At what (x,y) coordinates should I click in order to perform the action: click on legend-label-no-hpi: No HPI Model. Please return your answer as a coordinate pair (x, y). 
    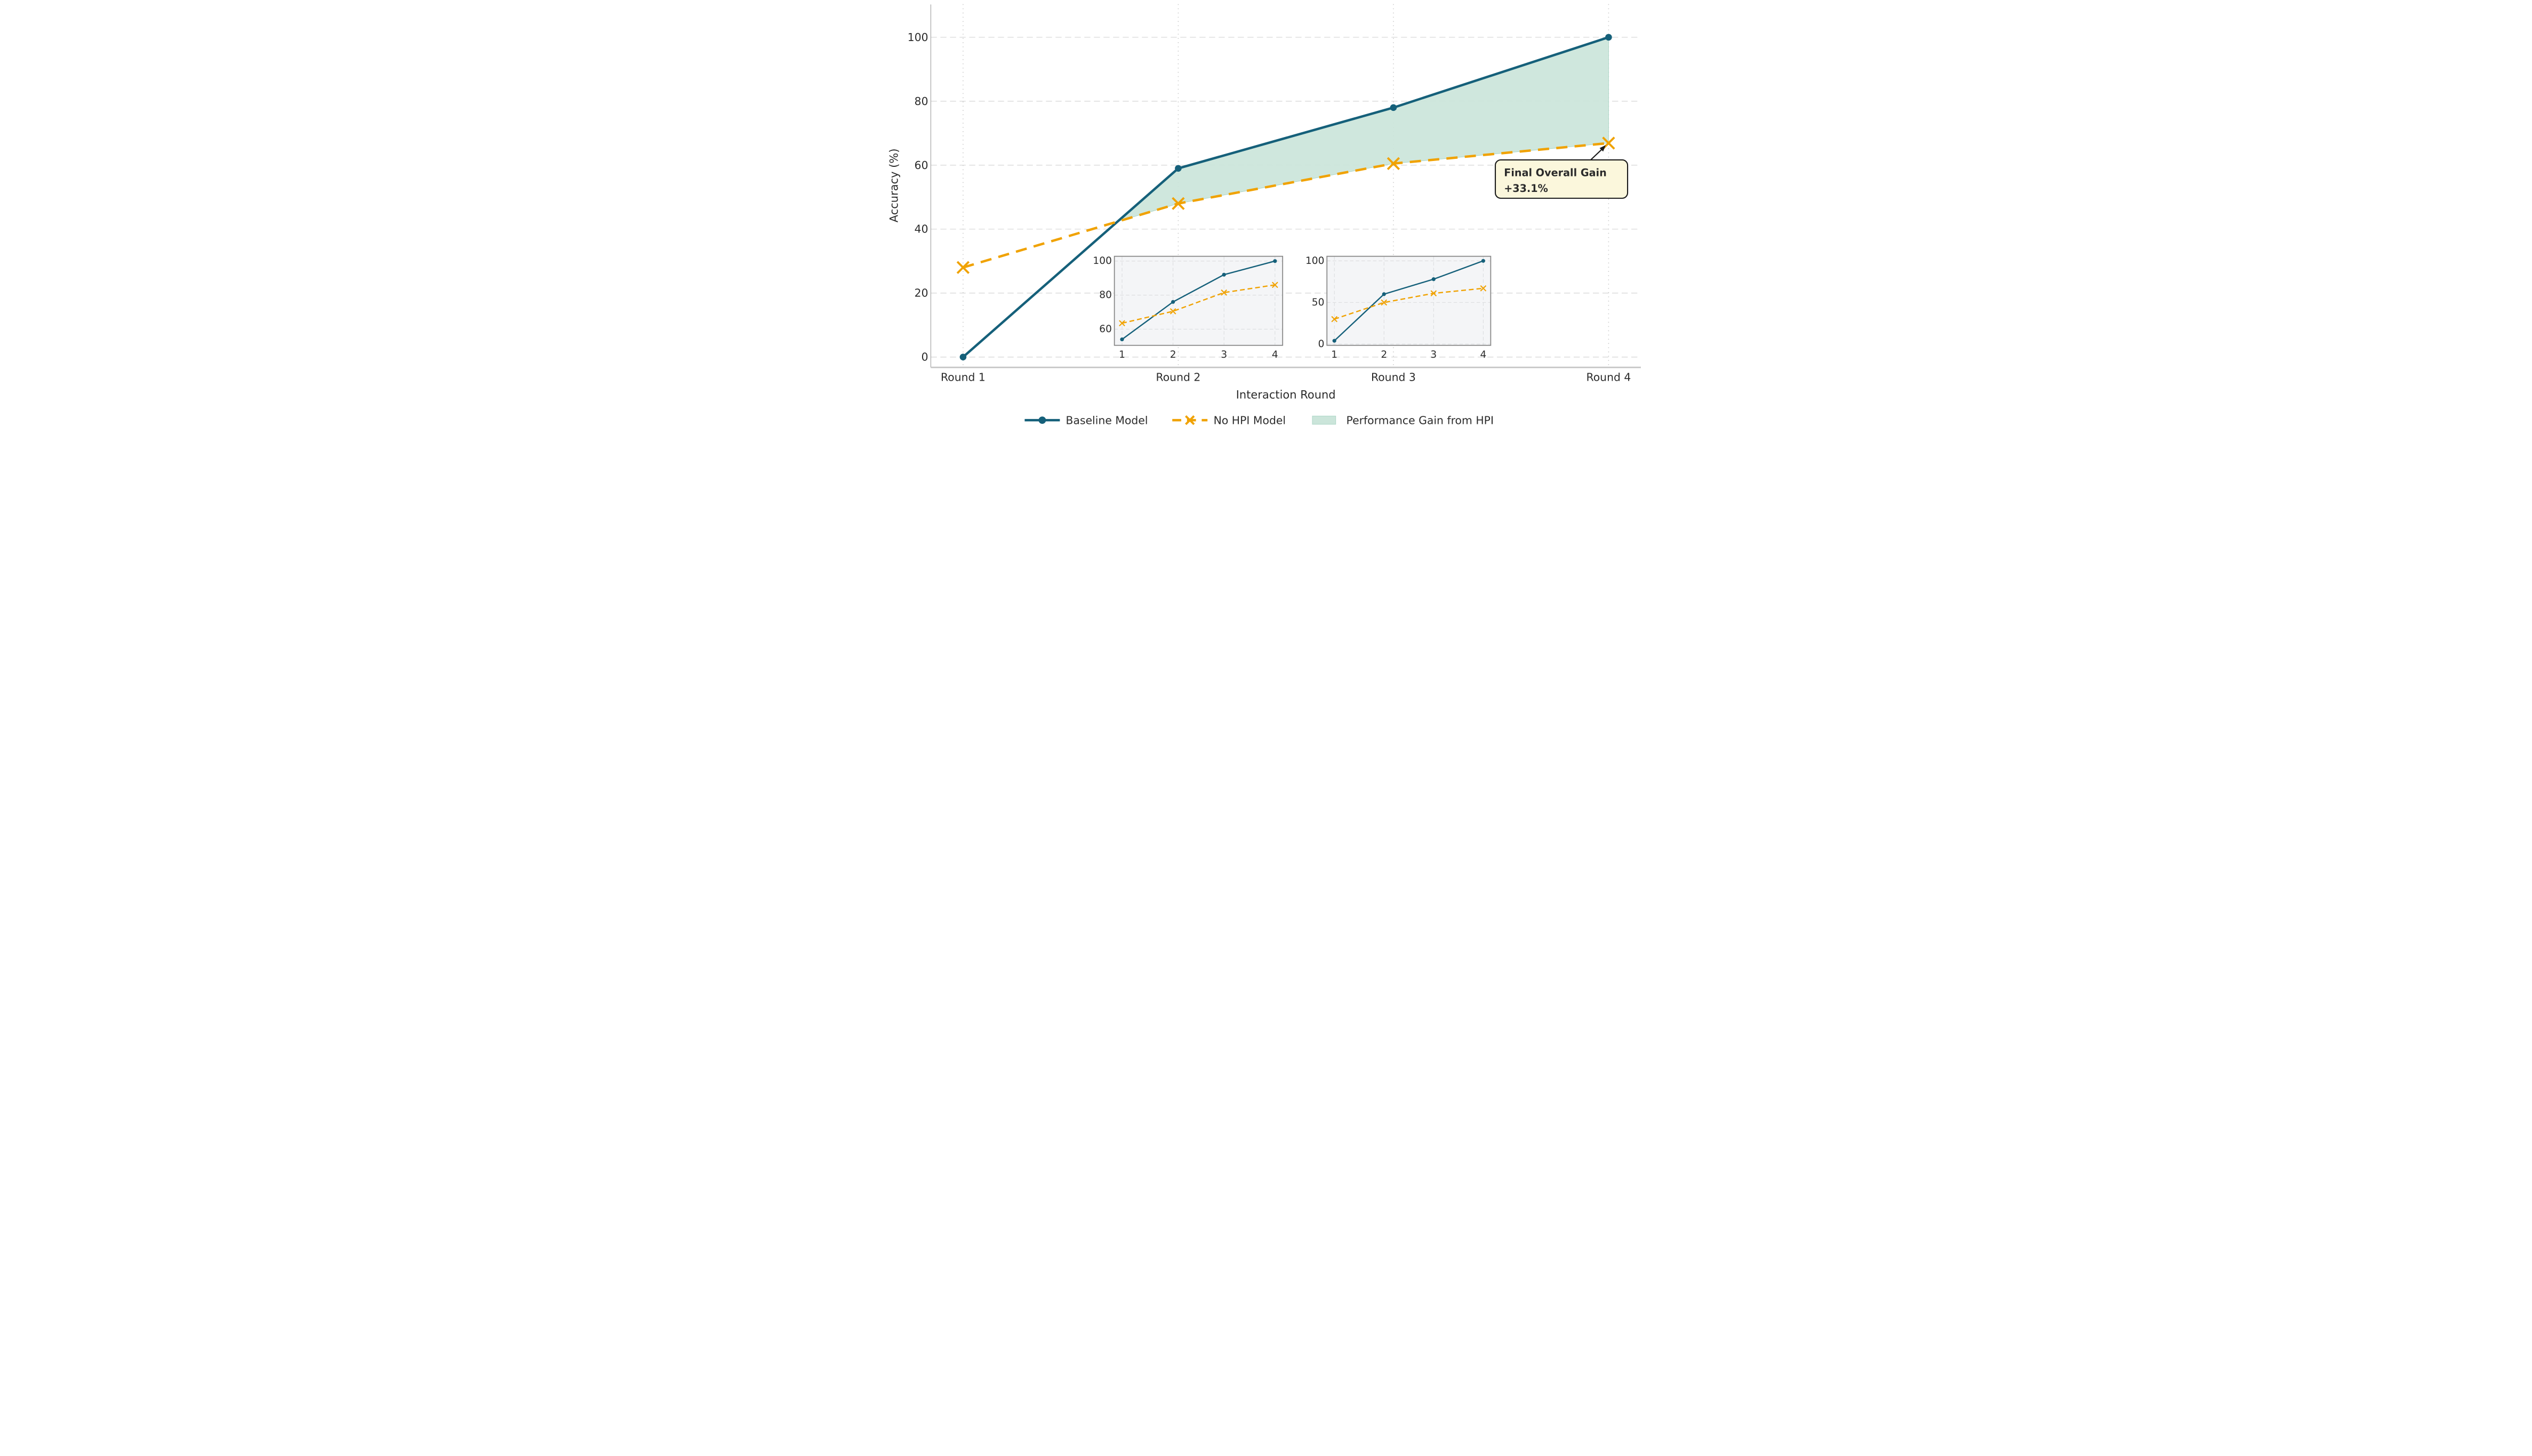
    Looking at the image, I should click on (1250, 420).